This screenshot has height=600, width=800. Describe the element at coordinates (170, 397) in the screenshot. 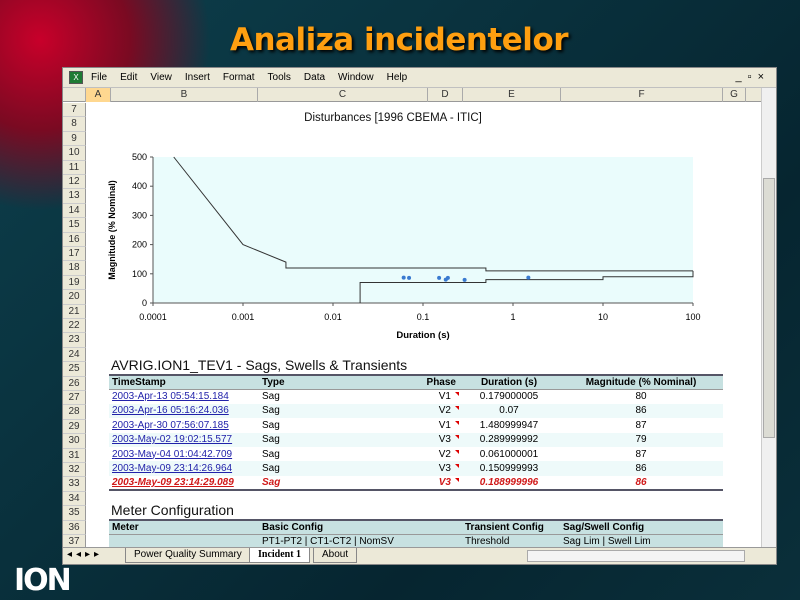

I see `timestamp-link: 2003-Apr-13 05:54:15.184` at that location.